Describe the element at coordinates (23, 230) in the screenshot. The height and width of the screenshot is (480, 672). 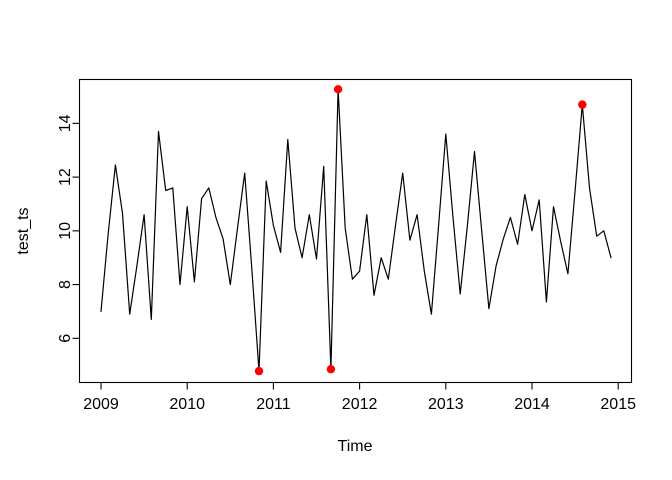
I see `y-axis-label: test_ts` at that location.